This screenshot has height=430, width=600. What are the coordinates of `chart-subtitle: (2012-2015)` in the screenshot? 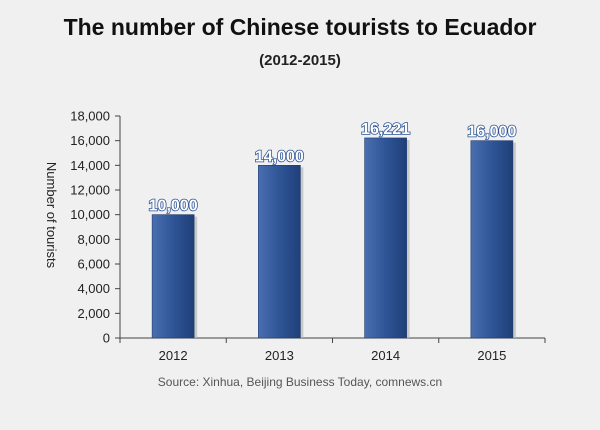 It's located at (300, 60).